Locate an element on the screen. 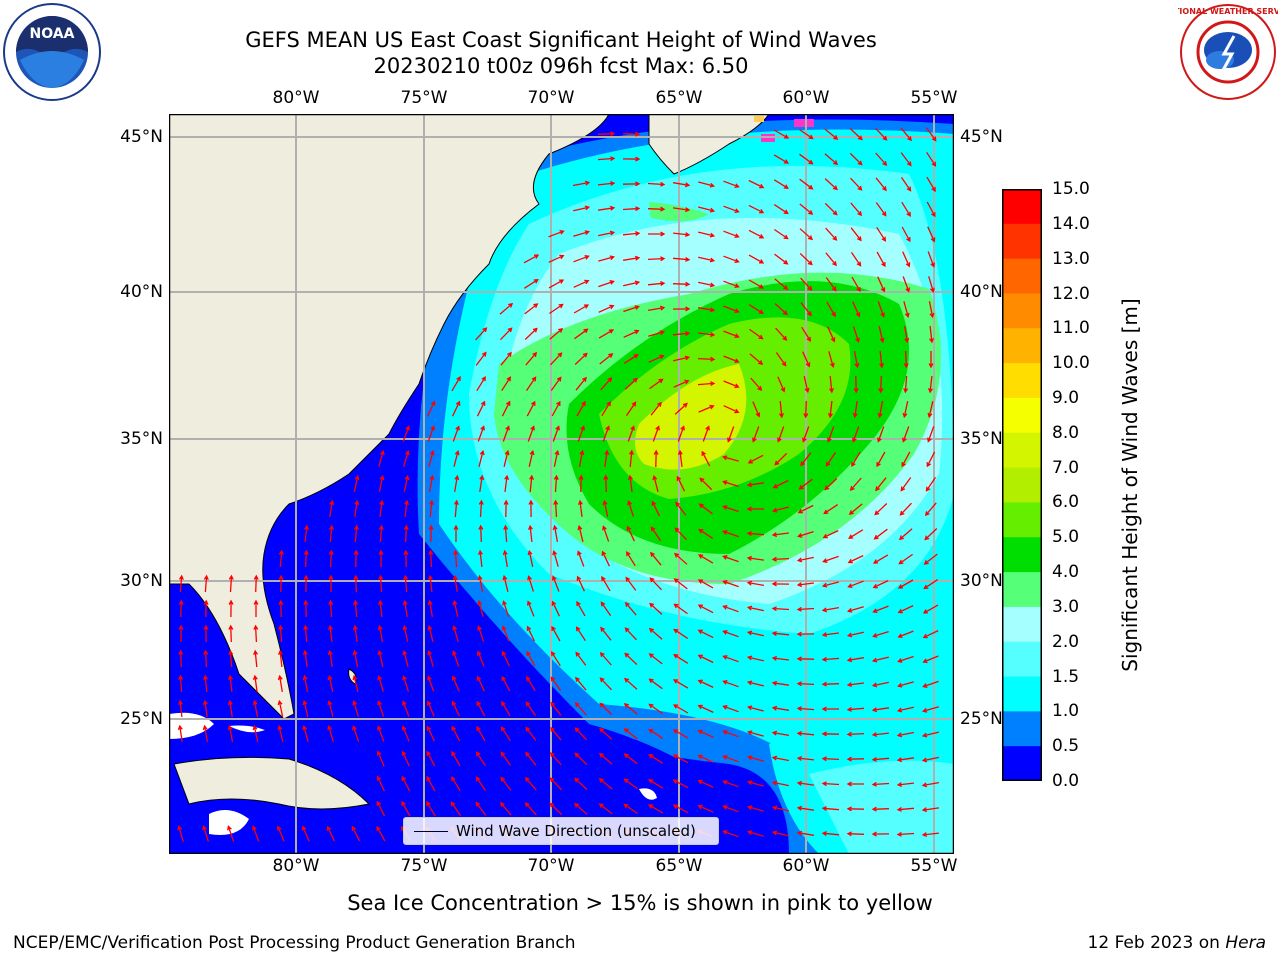  lat-tick-right-35n: 35°N is located at coordinates (981, 439).